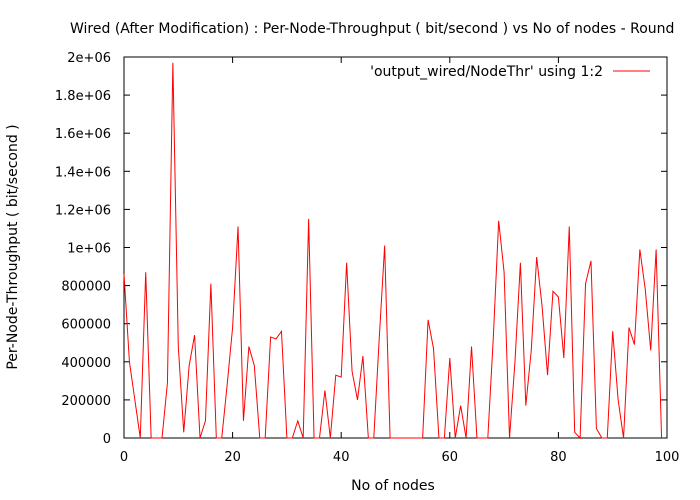 Image resolution: width=700 pixels, height=500 pixels. I want to click on y-tick-label: 1.2e+06, so click(83, 210).